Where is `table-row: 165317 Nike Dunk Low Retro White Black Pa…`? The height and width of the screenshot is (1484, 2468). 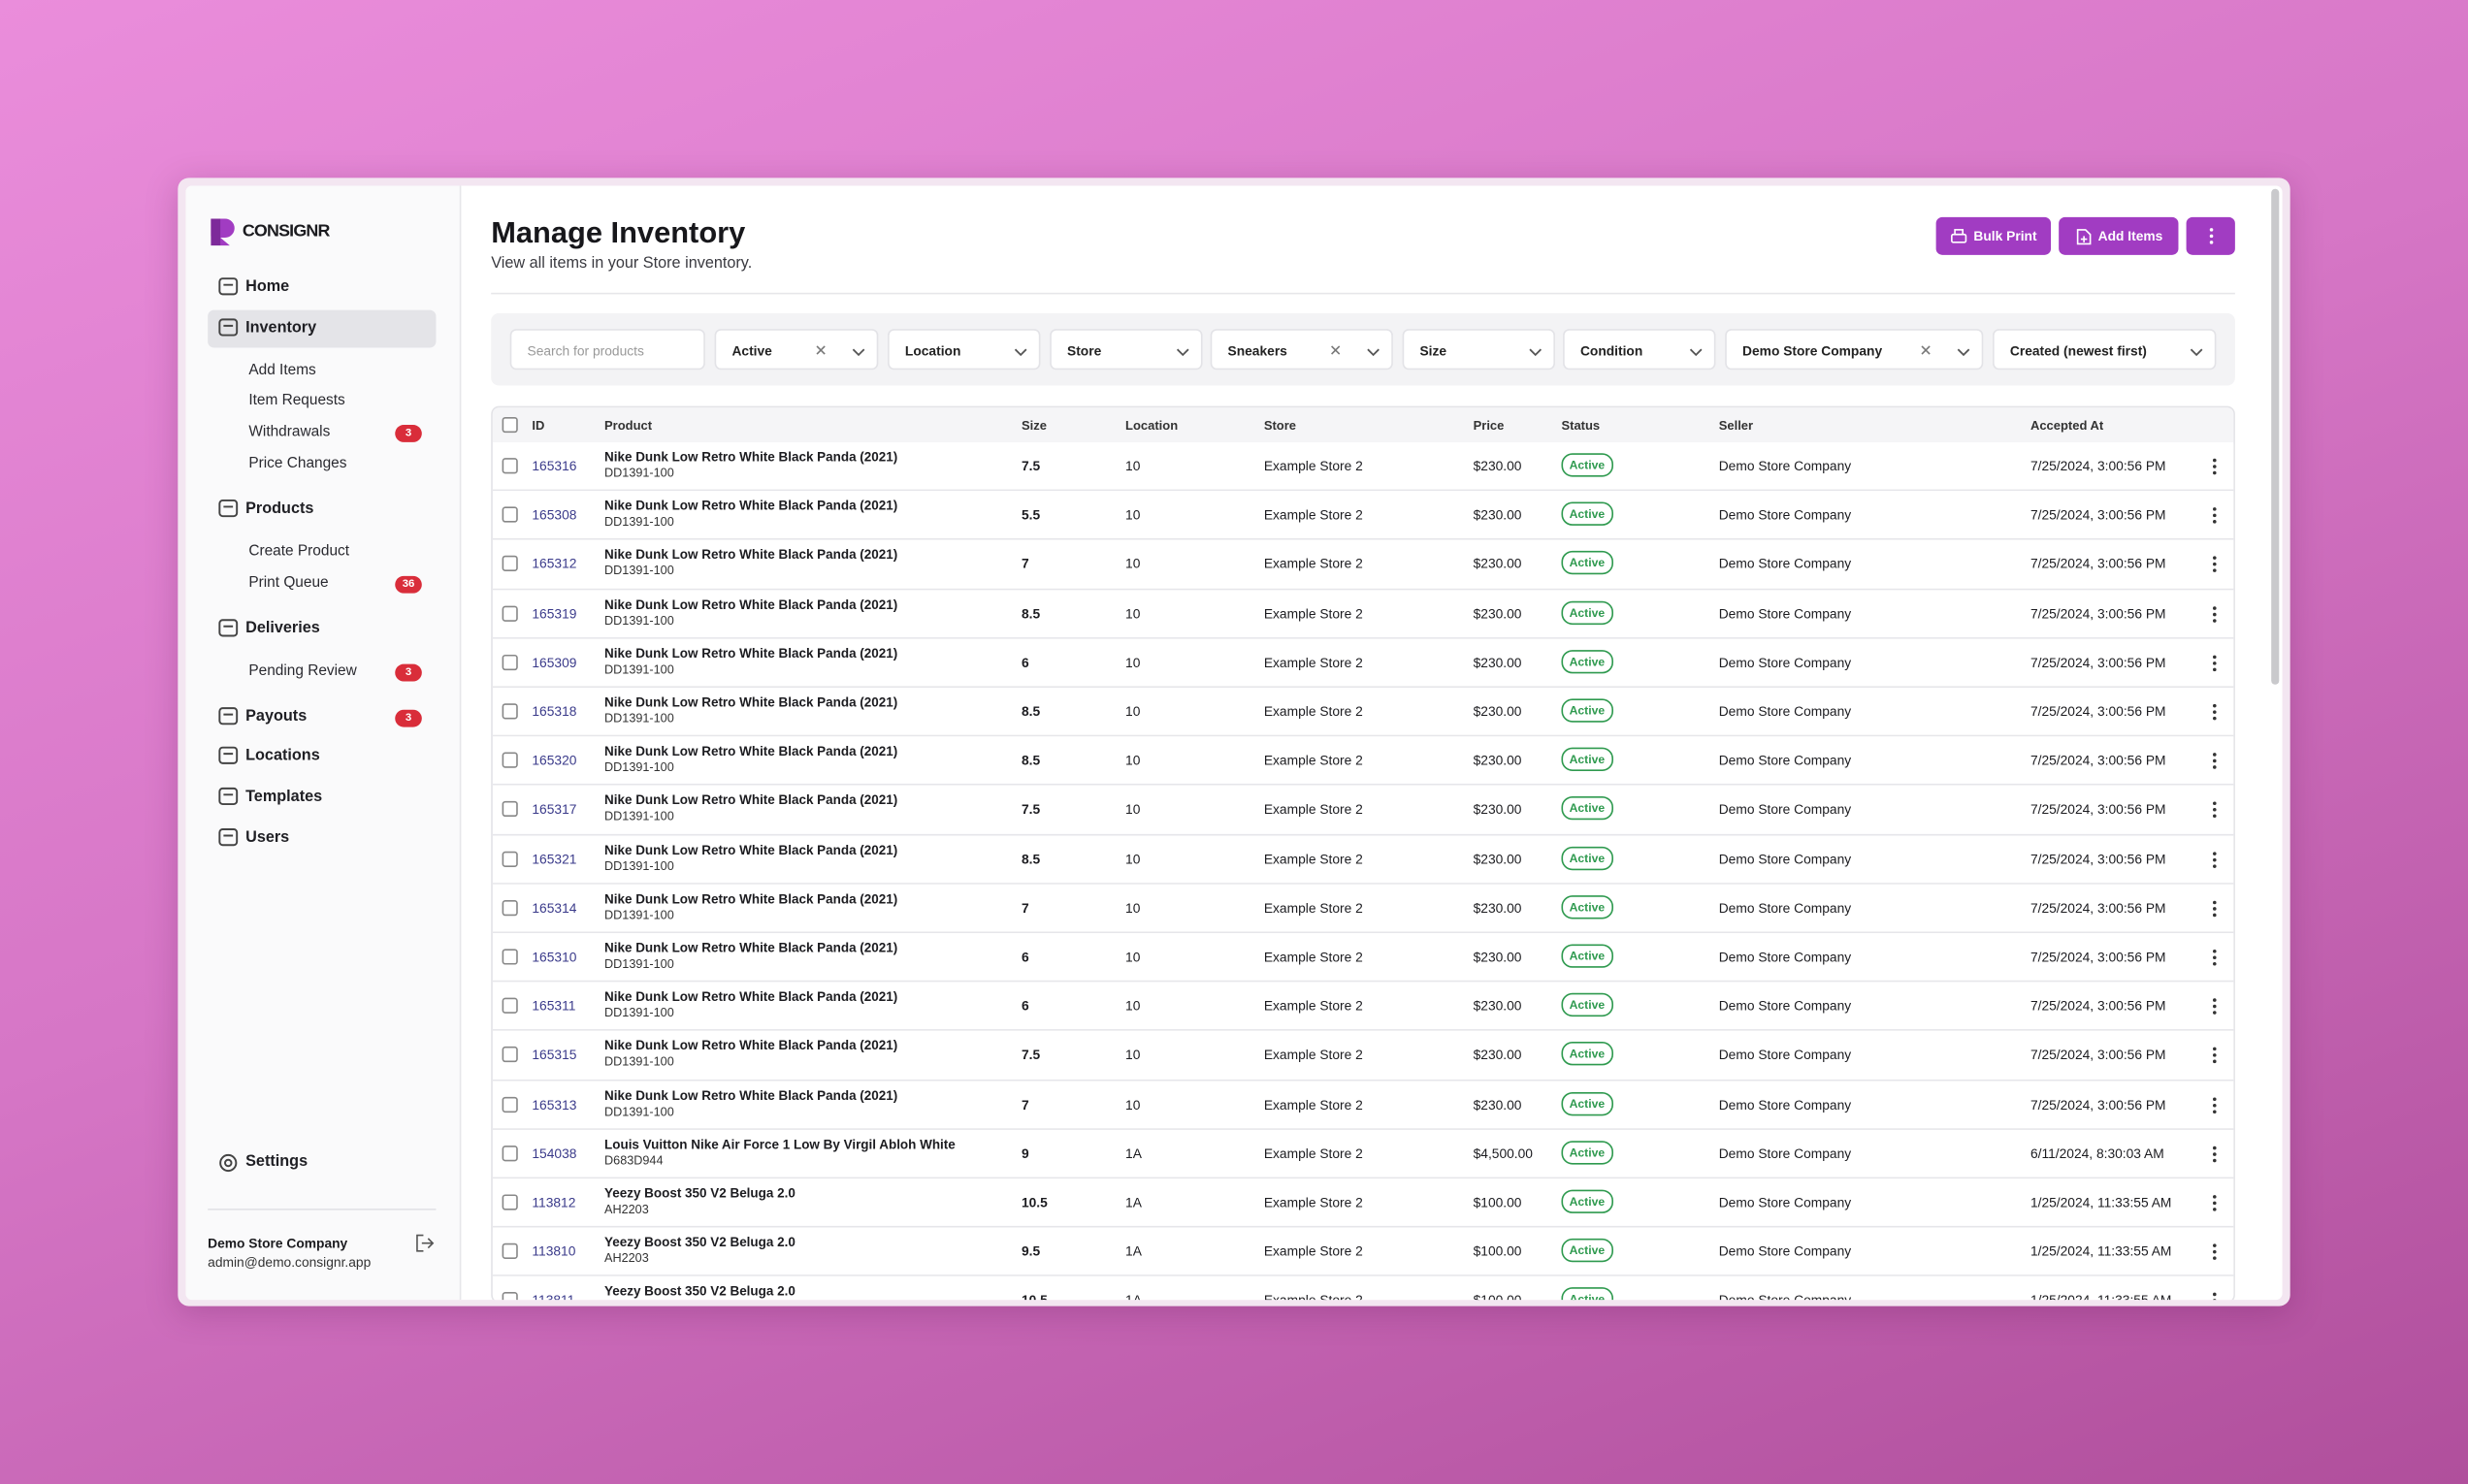 table-row: 165317 Nike Dunk Low Retro White Black Pa… is located at coordinates (1363, 811).